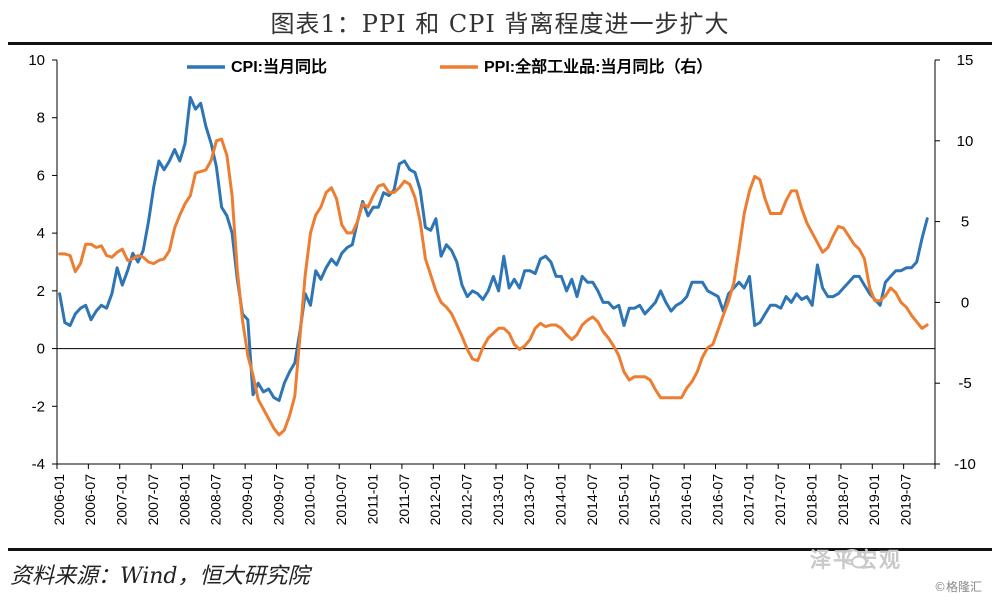  Describe the element at coordinates (278, 500) in the screenshot. I see `x-tick-label: 2009-07` at that location.